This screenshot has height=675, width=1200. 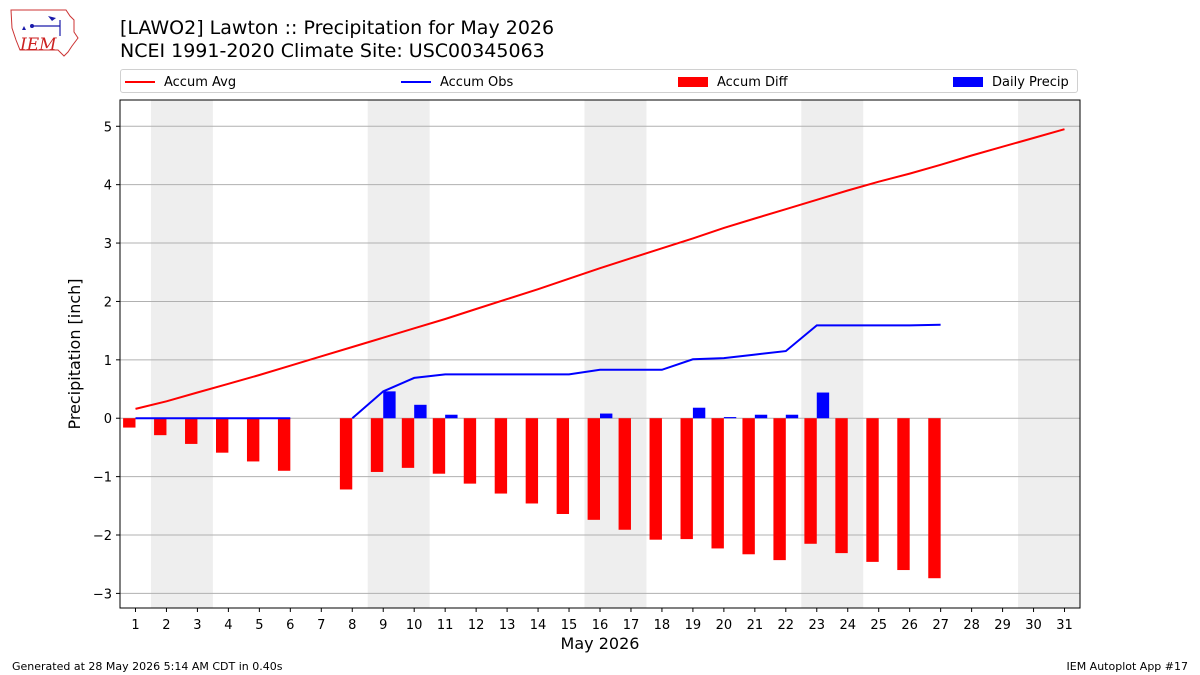 I want to click on x-tick-label: 21, so click(x=755, y=625).